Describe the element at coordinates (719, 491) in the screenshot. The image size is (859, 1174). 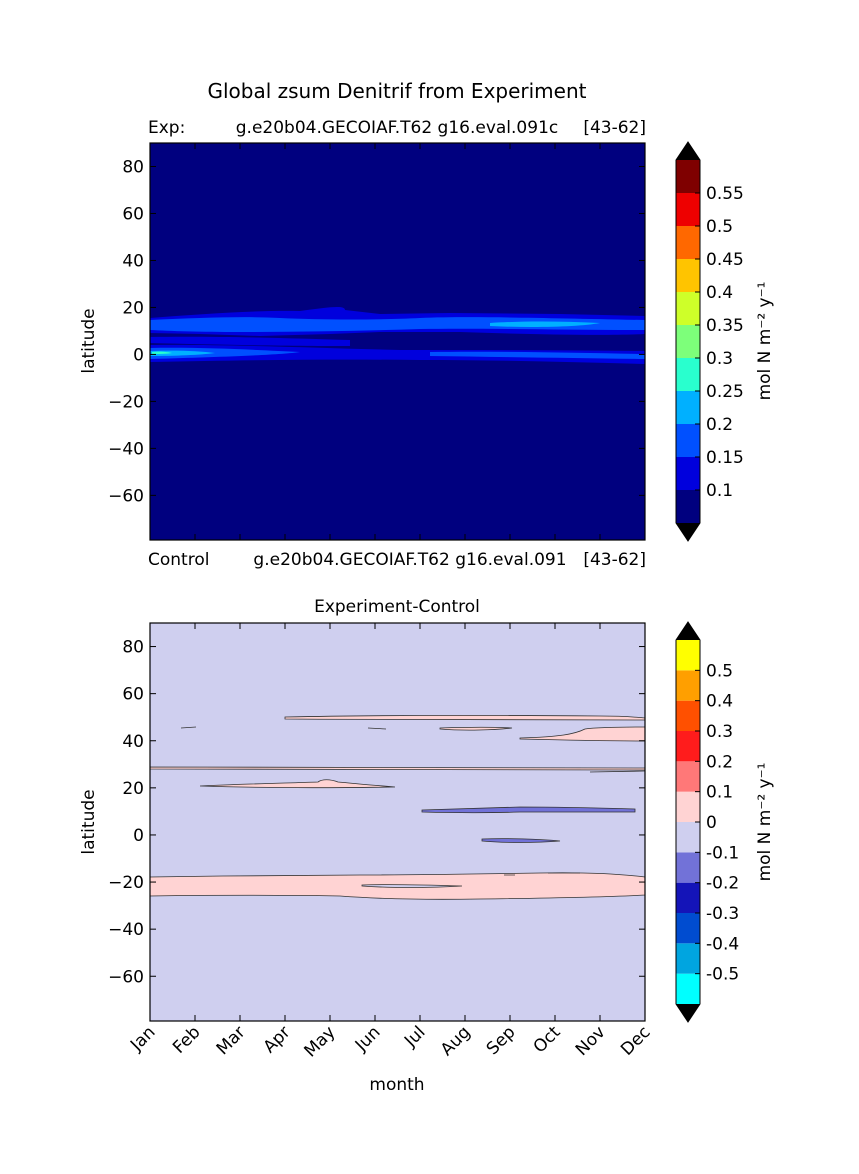
I see `top-colorbar-tick-label: 0.1` at that location.